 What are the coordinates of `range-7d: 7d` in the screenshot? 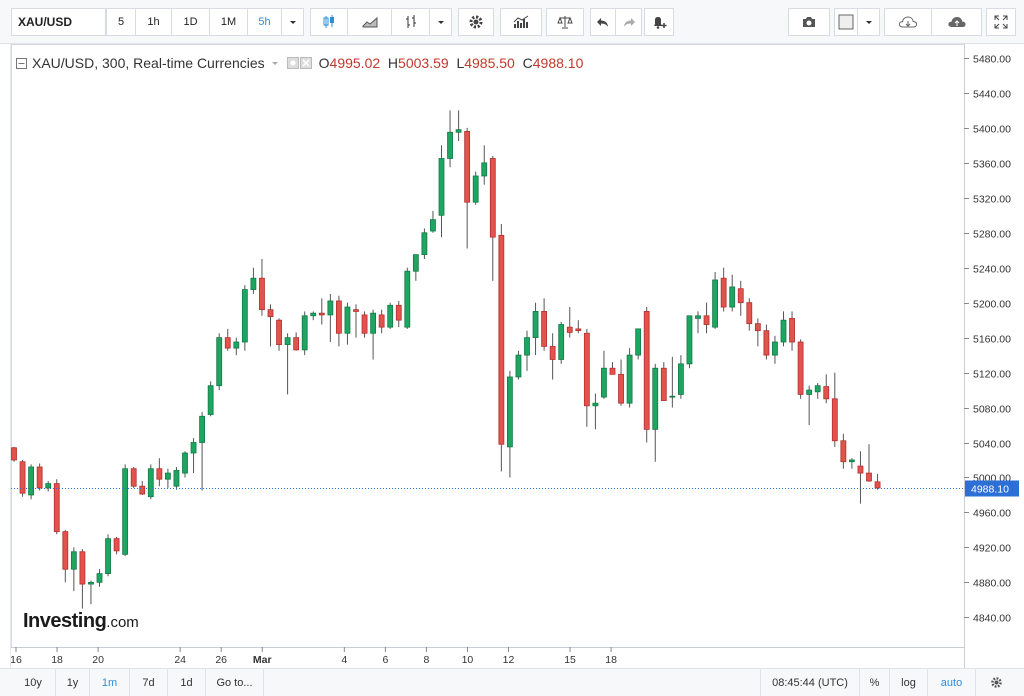 It's located at (149, 682).